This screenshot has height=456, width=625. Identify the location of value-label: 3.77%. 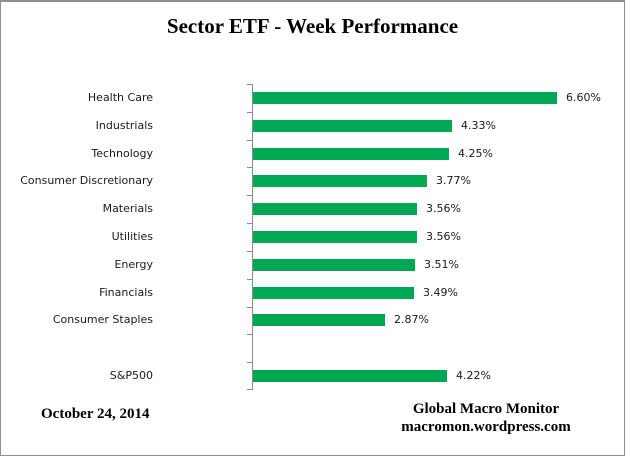
(453, 180).